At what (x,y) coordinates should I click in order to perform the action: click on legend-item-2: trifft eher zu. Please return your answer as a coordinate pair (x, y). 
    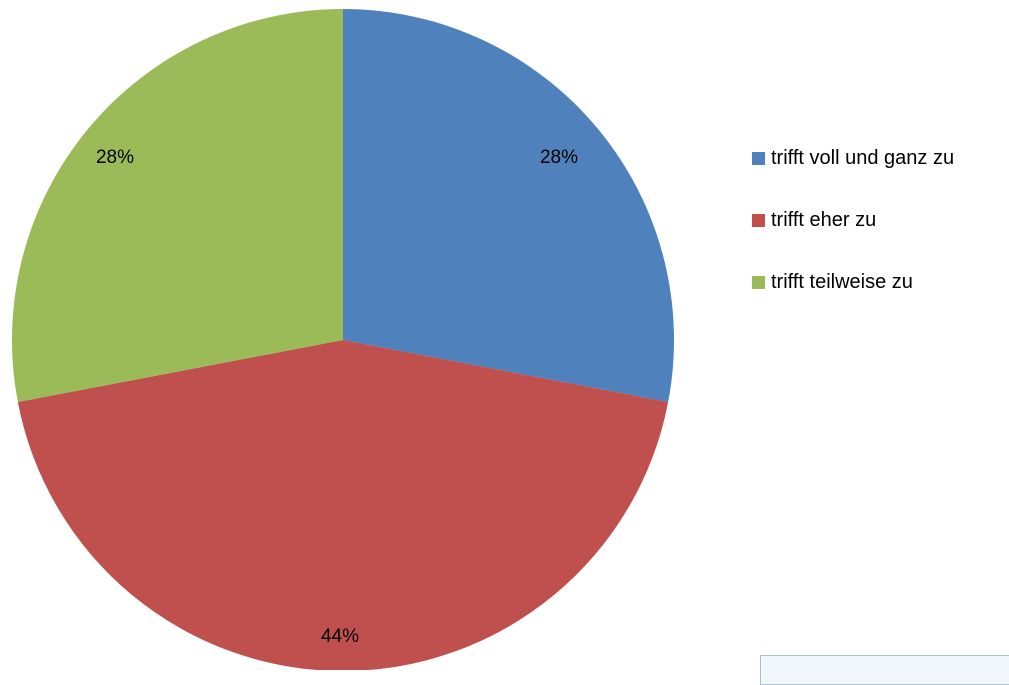
    Looking at the image, I should click on (853, 220).